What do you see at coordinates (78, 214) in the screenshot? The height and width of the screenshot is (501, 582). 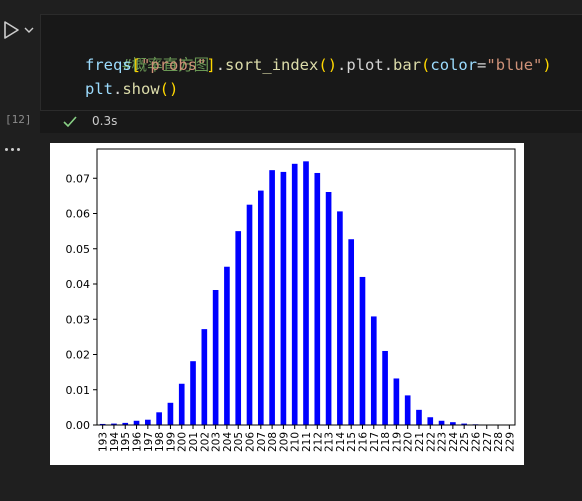 I see `y-tick-label: 0.06` at bounding box center [78, 214].